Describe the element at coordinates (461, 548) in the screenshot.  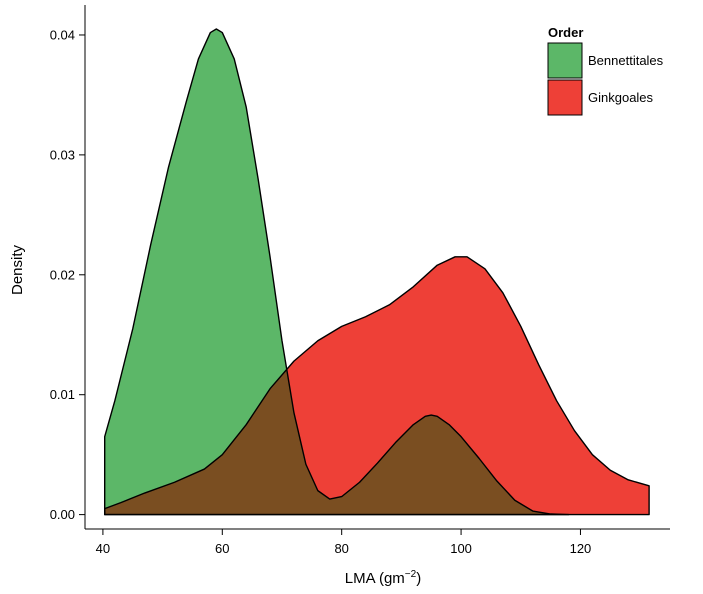
I see `x-tick-label: 100` at that location.